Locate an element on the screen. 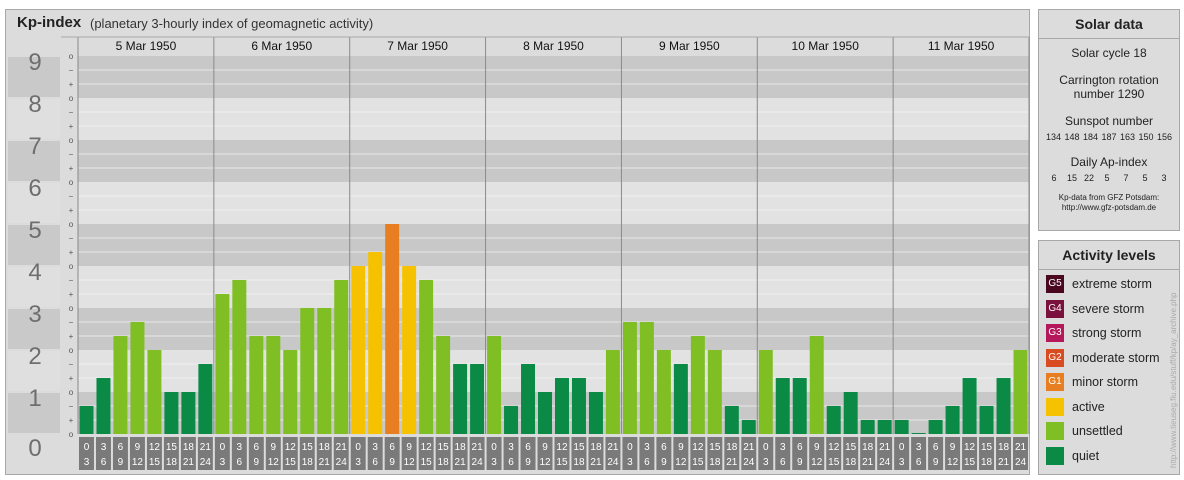 This screenshot has height=480, width=1184. legend-swatch: G5 is located at coordinates (1055, 284).